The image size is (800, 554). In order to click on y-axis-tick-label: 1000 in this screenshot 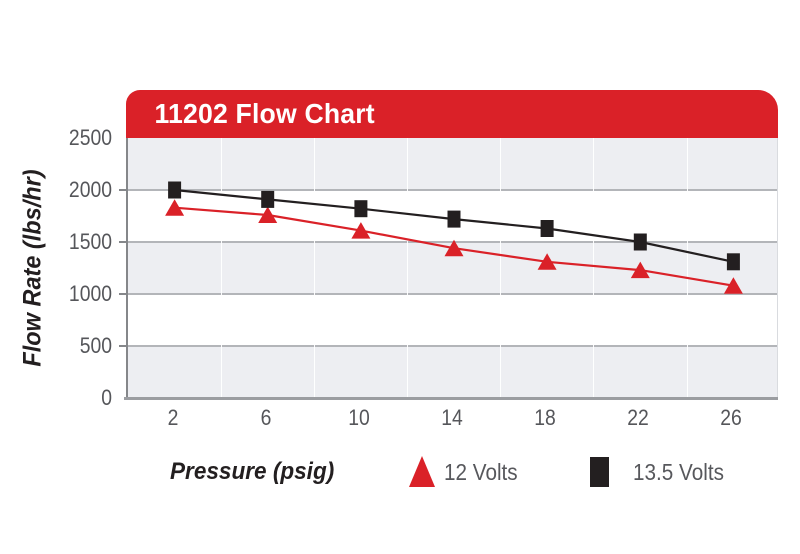, I will do `click(90, 293)`.